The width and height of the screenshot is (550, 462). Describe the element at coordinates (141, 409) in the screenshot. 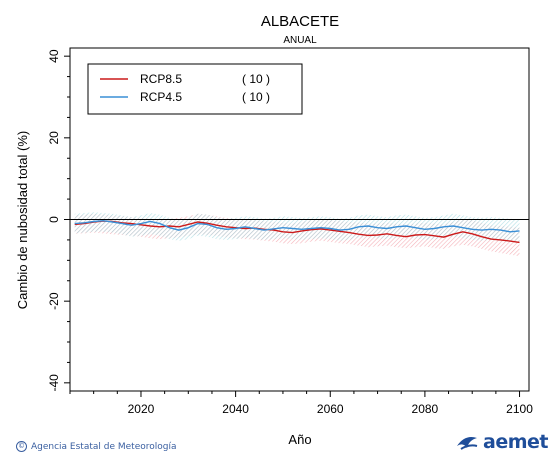

I see `x-tick-label: 2020` at that location.